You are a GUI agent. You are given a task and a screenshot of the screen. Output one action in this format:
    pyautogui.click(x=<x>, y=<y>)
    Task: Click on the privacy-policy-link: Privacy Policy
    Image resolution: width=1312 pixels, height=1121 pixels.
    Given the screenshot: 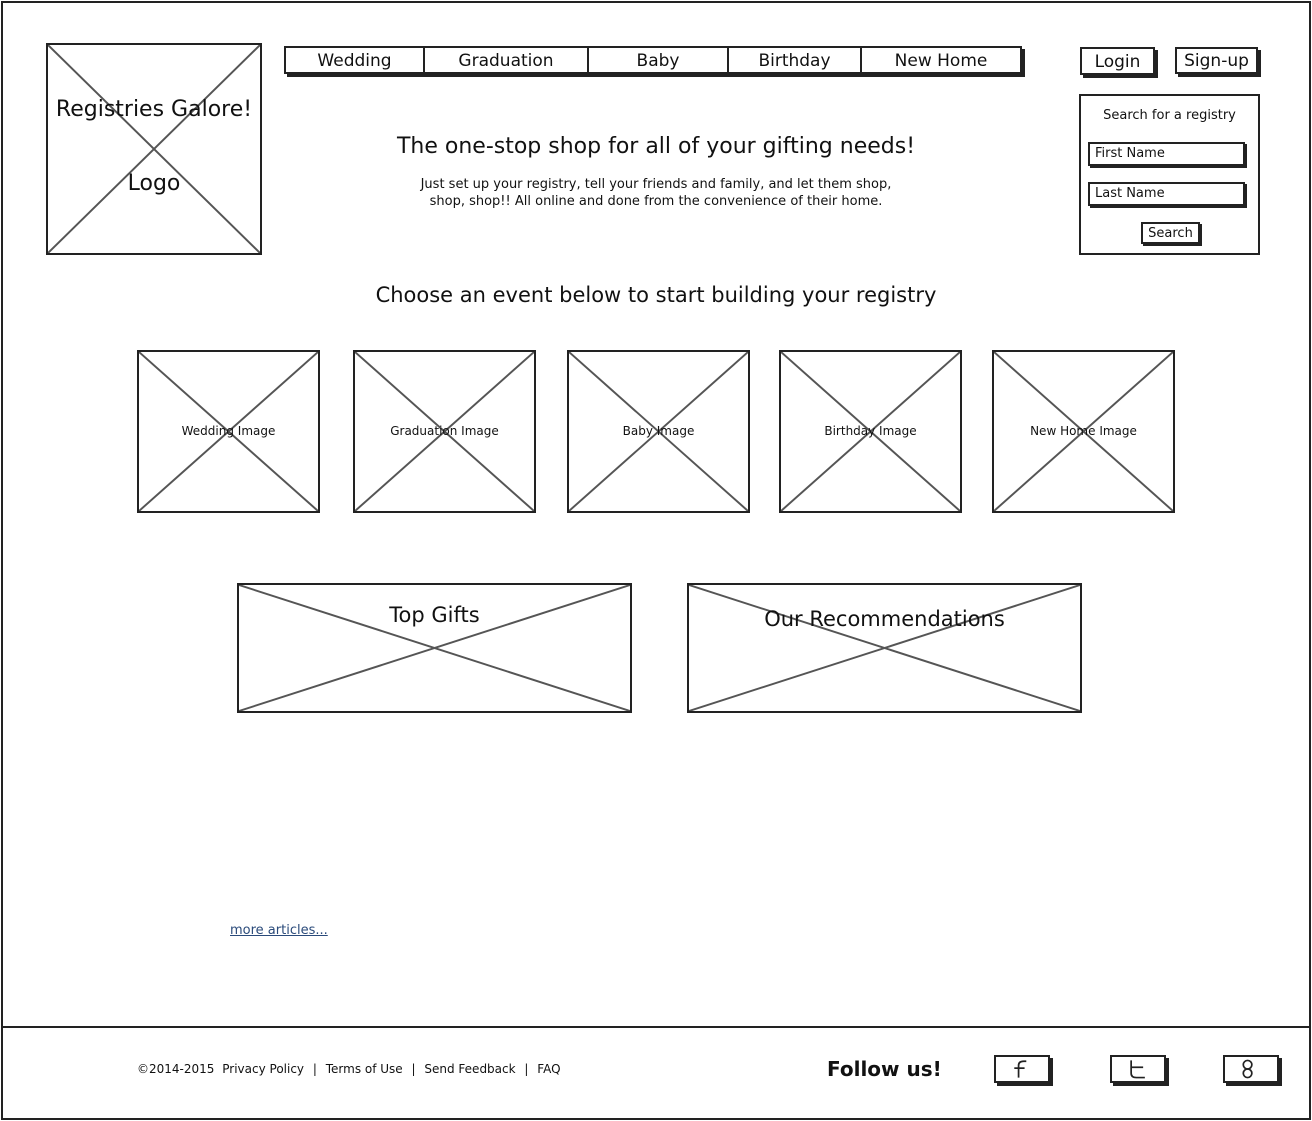 What is the action you would take?
    pyautogui.click(x=263, y=1069)
    